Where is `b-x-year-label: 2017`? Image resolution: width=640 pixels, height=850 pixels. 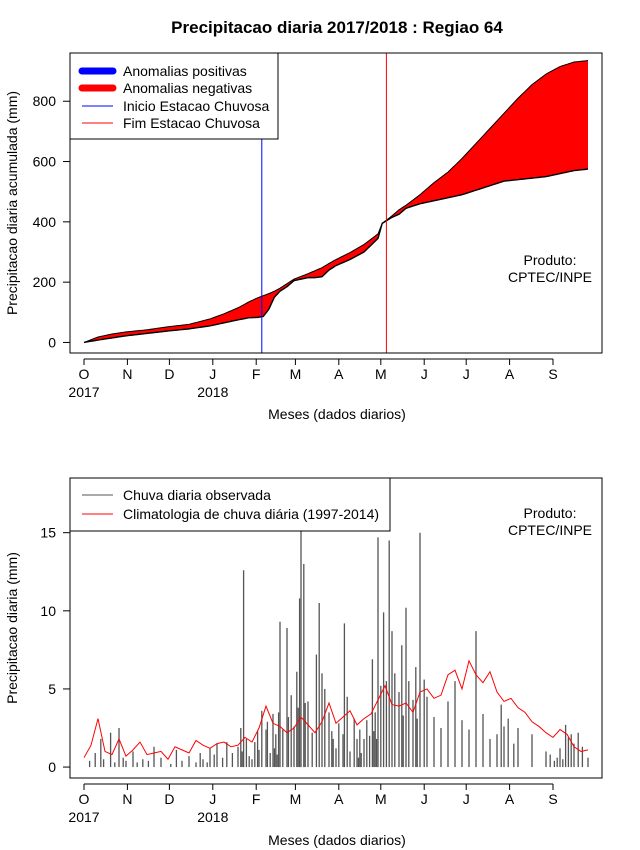 b-x-year-label: 2017 is located at coordinates (83, 817).